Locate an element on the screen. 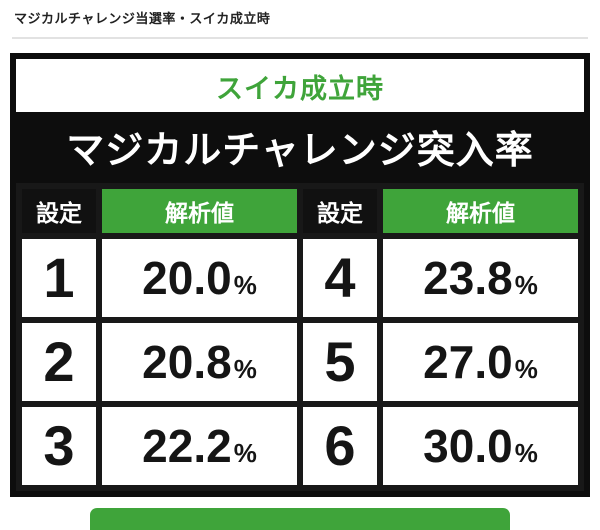 The image size is (600, 530). page-header: マジカルチャレンジ当選率・スイカ成立時 is located at coordinates (300, 14).